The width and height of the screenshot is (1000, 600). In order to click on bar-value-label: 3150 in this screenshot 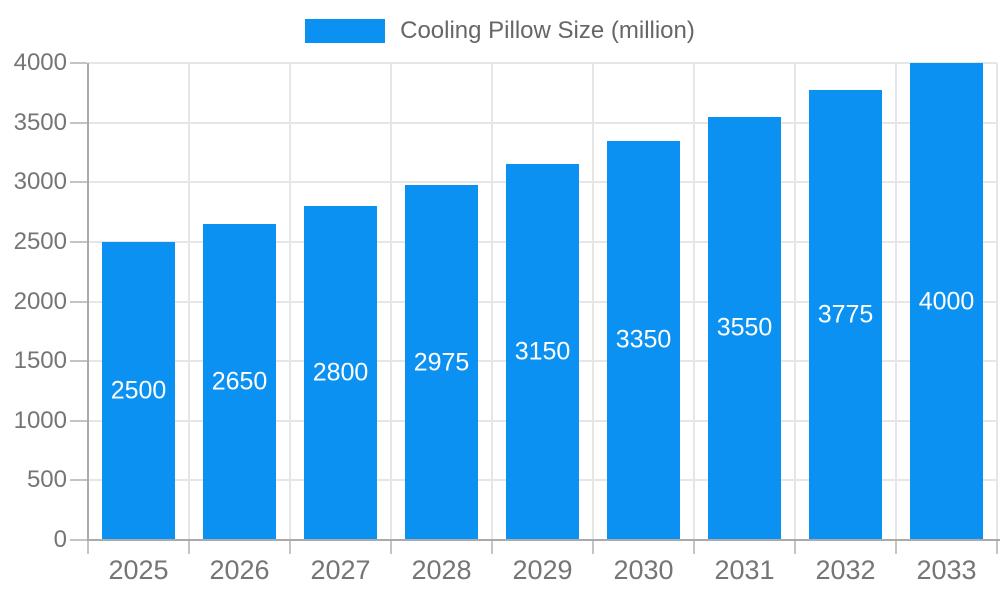, I will do `click(542, 351)`.